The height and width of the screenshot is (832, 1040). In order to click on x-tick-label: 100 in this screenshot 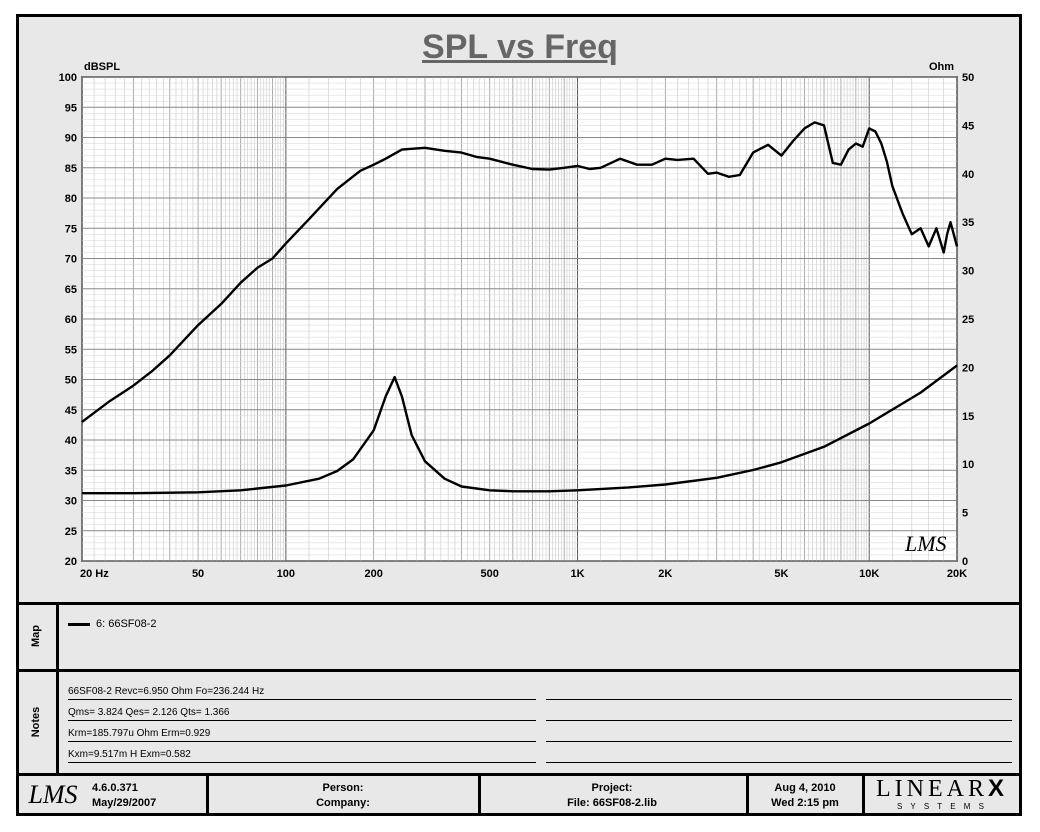, I will do `click(286, 574)`.